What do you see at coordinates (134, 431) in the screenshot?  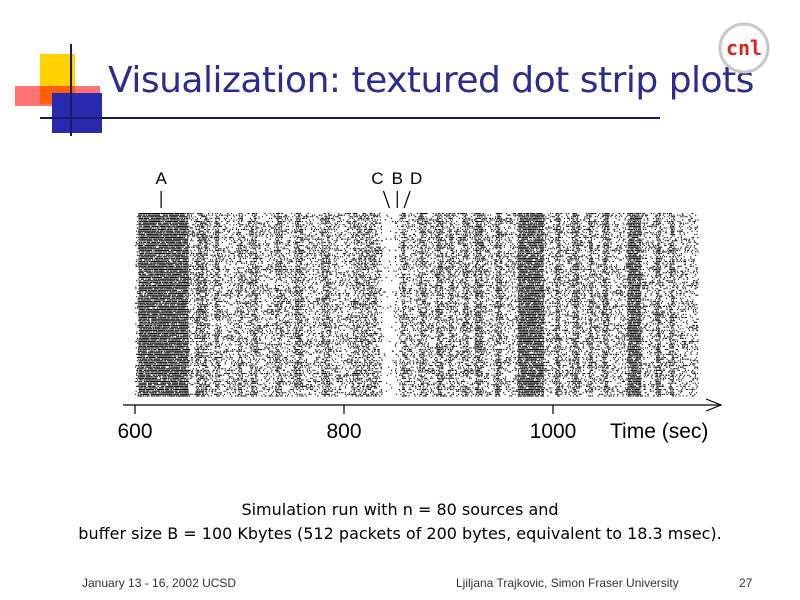 I see `tick-label-600: 600` at bounding box center [134, 431].